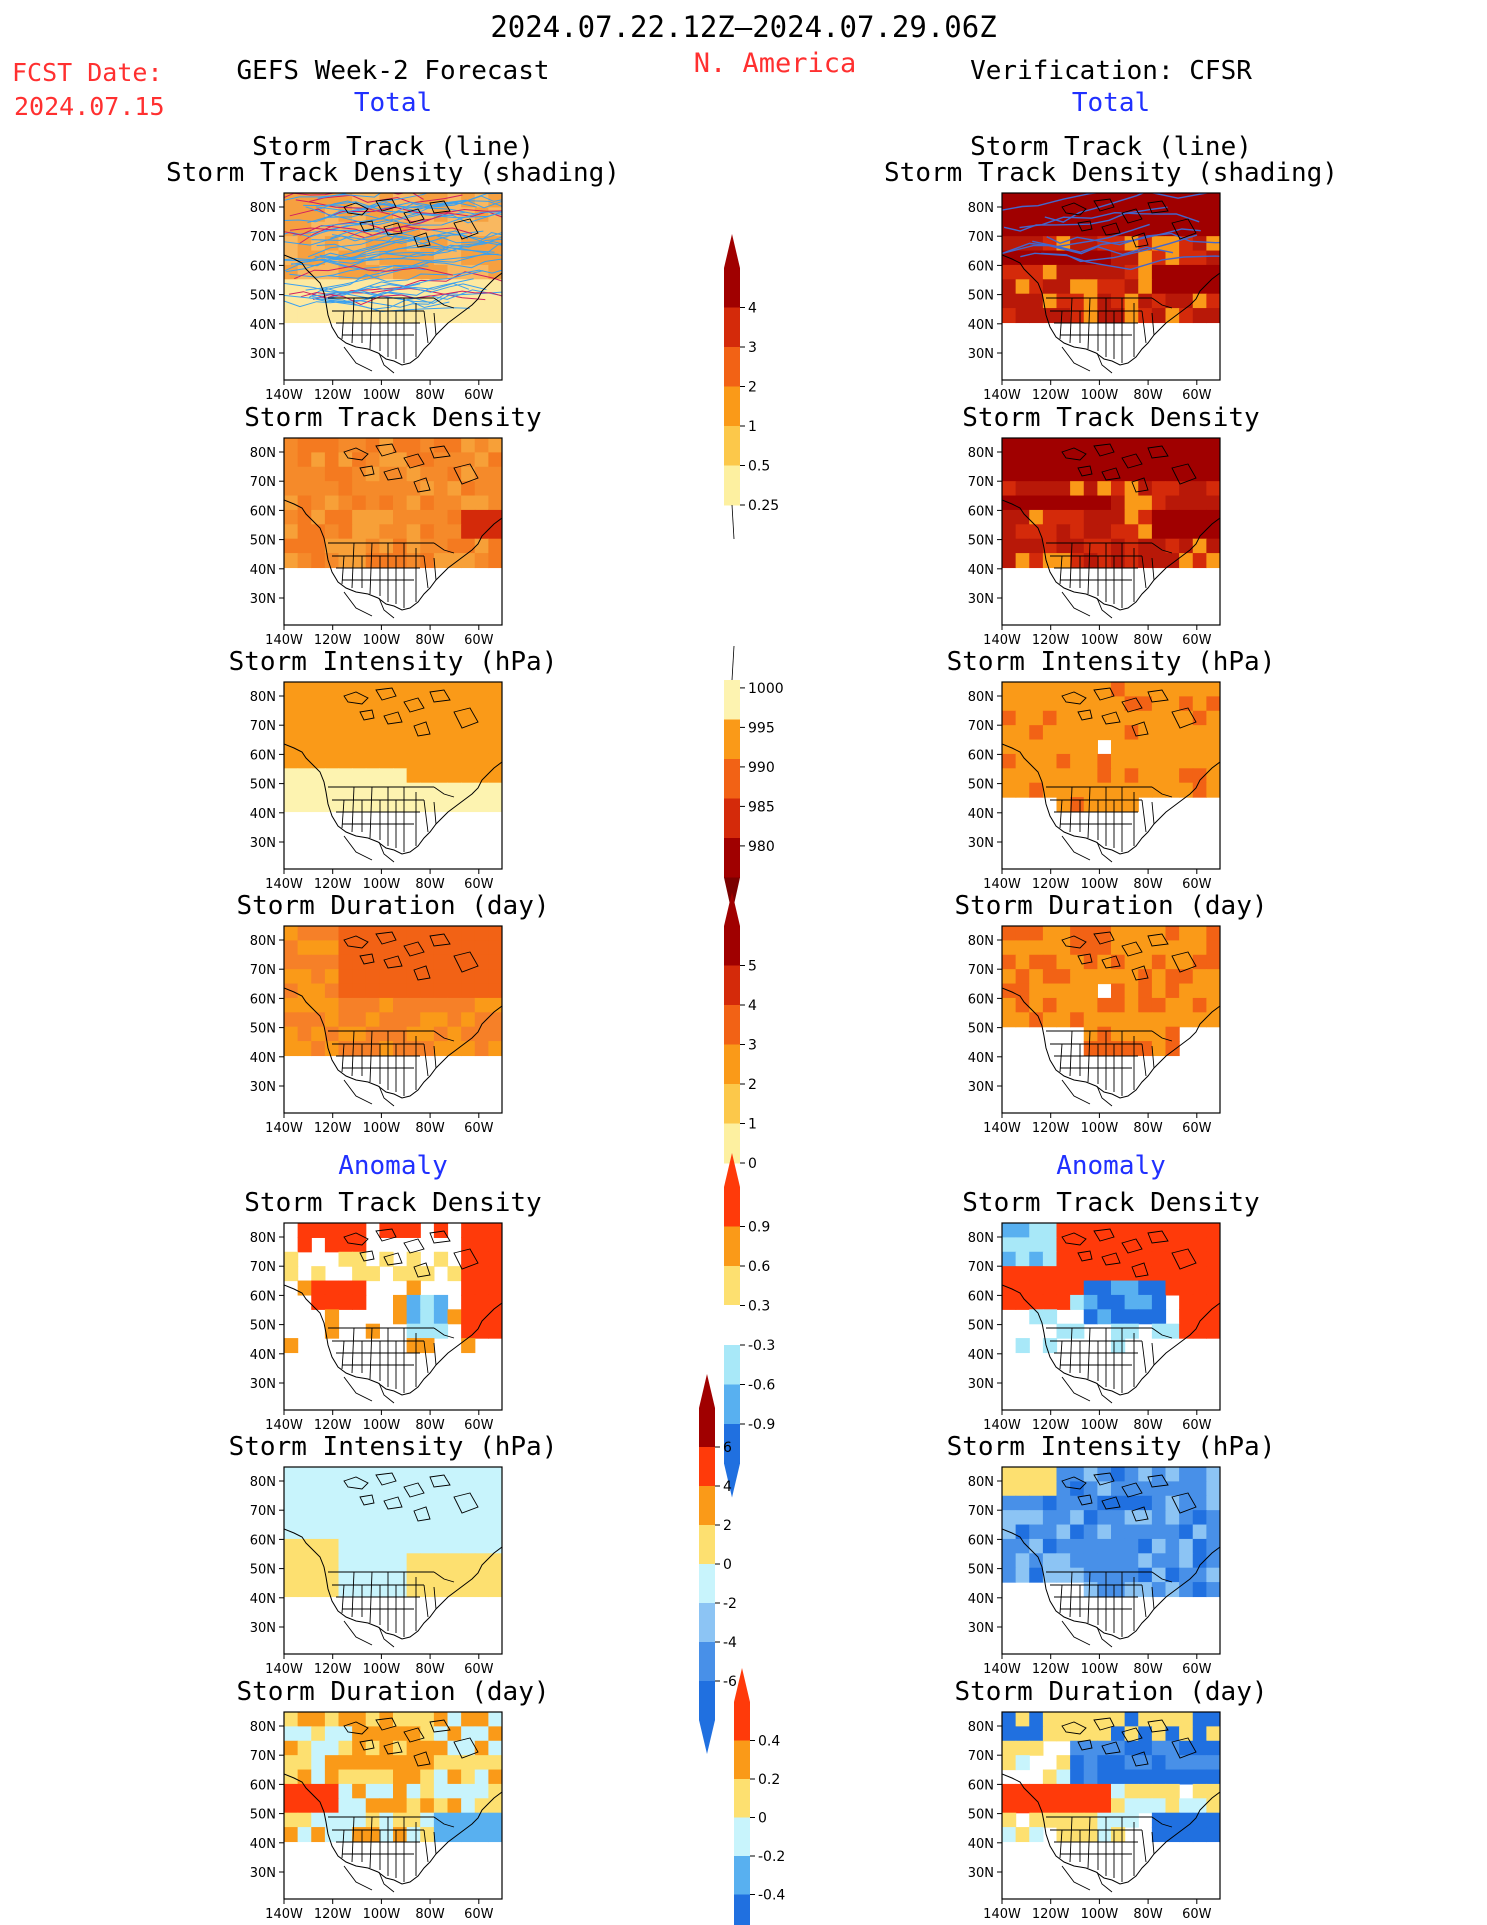  Describe the element at coordinates (393, 1019) in the screenshot. I see `coastlines` at that location.